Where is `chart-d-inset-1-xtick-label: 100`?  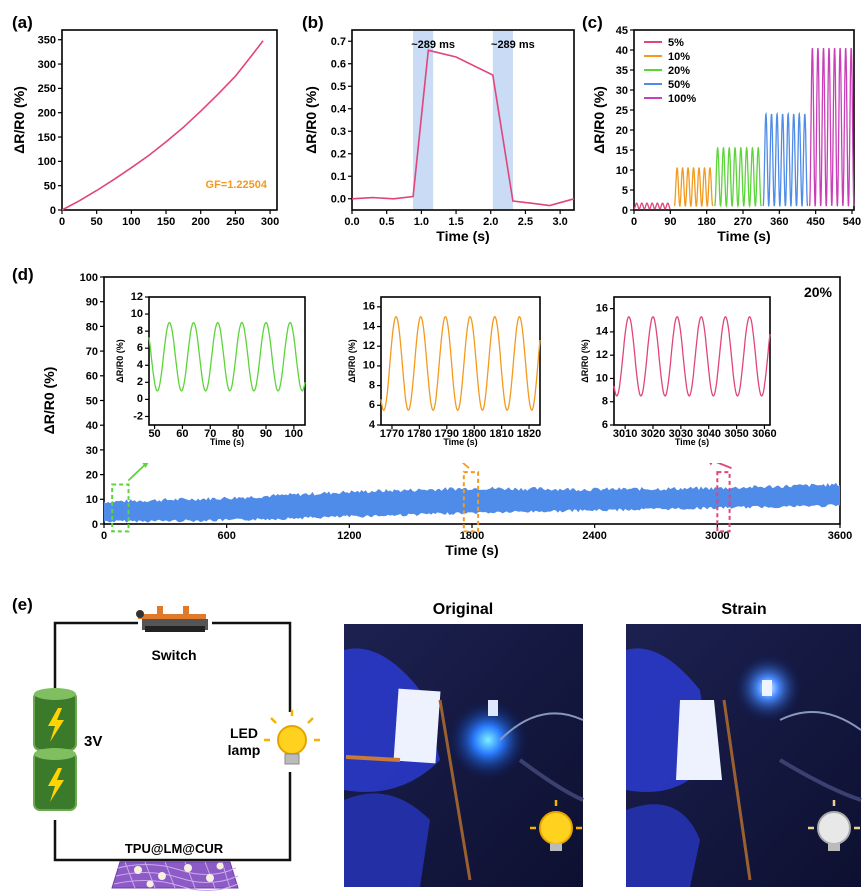 chart-d-inset-1-xtick-label: 100 is located at coordinates (294, 434).